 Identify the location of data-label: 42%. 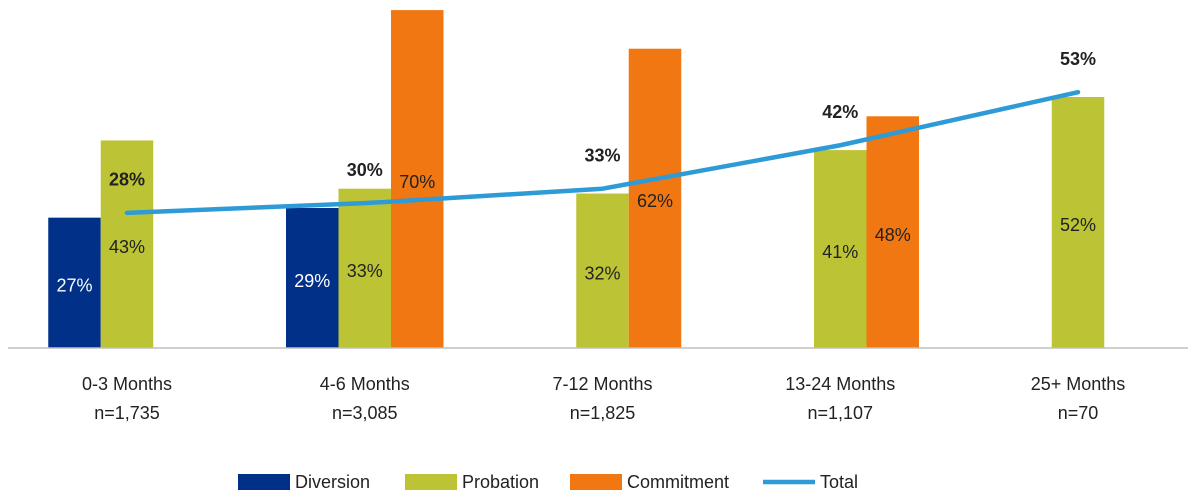
(840, 112).